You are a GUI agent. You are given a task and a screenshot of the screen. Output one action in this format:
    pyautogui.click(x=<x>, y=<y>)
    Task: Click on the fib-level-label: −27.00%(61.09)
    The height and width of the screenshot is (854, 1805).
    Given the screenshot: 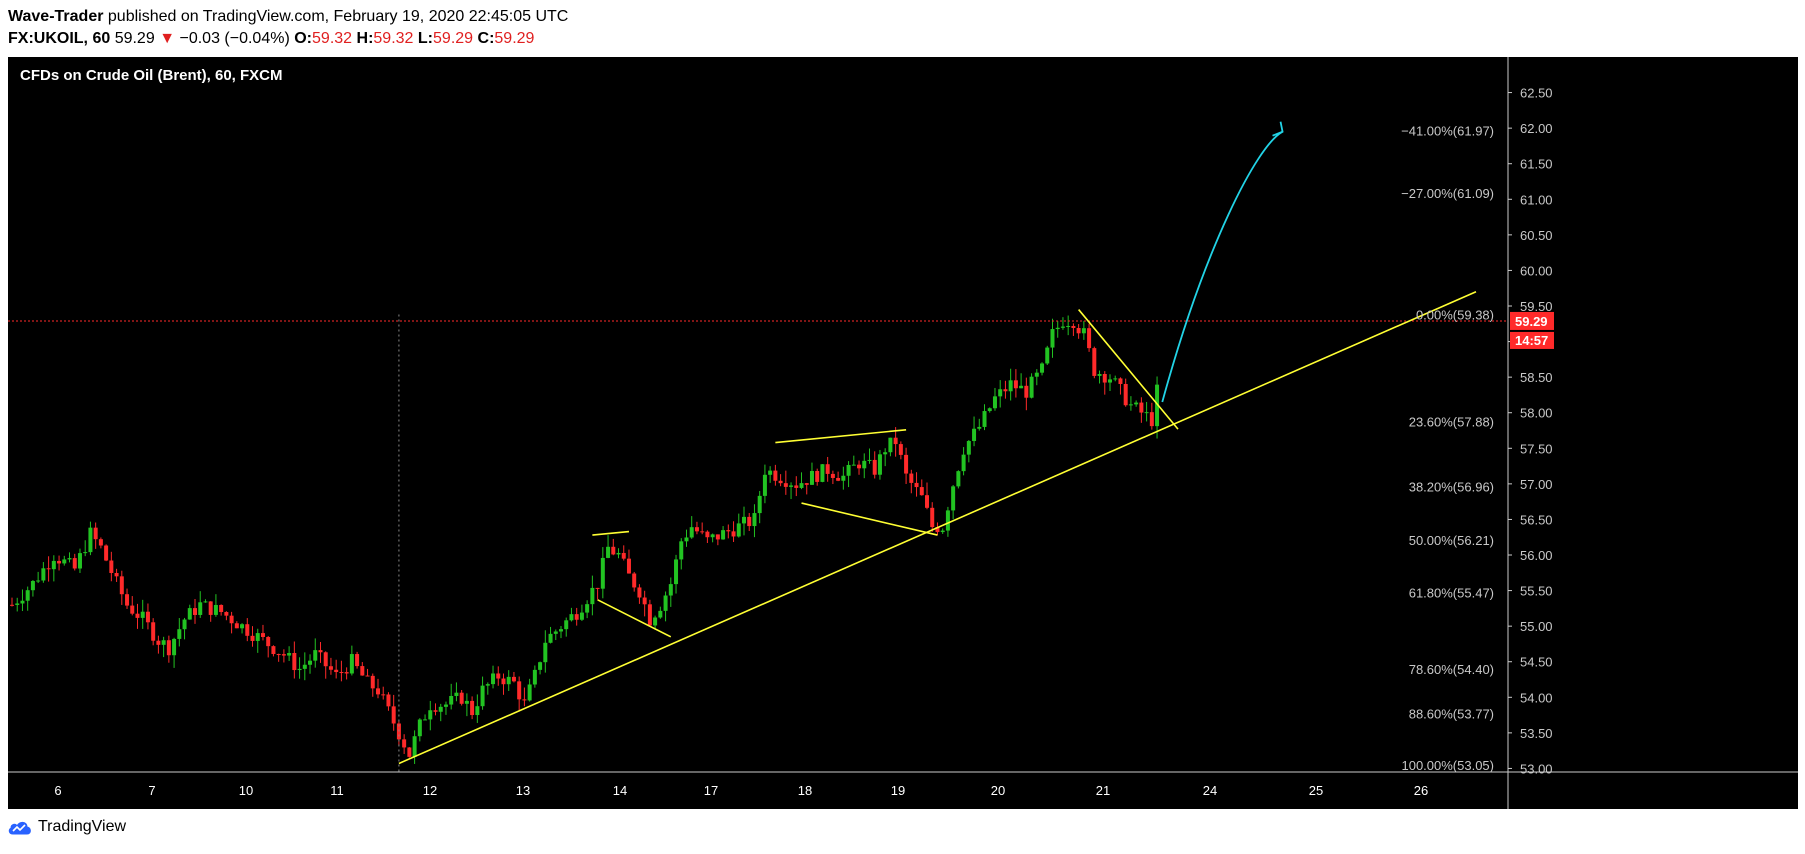 What is the action you would take?
    pyautogui.click(x=1447, y=193)
    